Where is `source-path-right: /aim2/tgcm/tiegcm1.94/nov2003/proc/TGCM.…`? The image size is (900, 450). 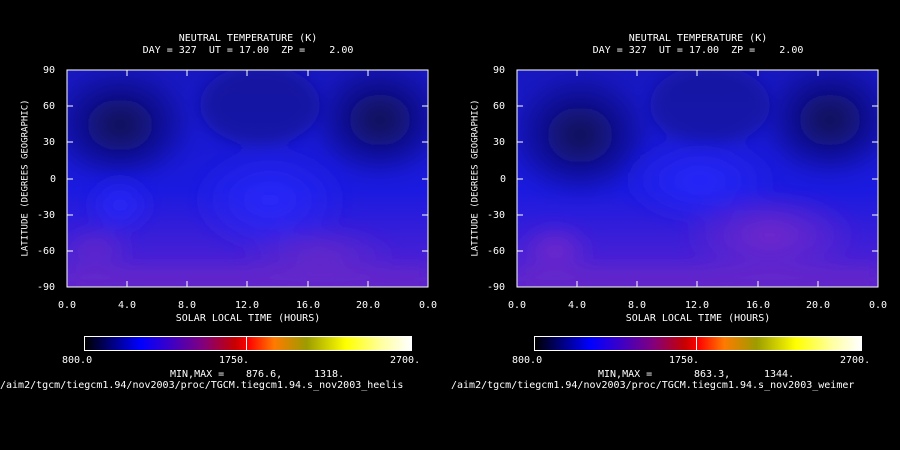 source-path-right: /aim2/tgcm/tiegcm1.94/nov2003/proc/TGCM.… is located at coordinates (653, 385).